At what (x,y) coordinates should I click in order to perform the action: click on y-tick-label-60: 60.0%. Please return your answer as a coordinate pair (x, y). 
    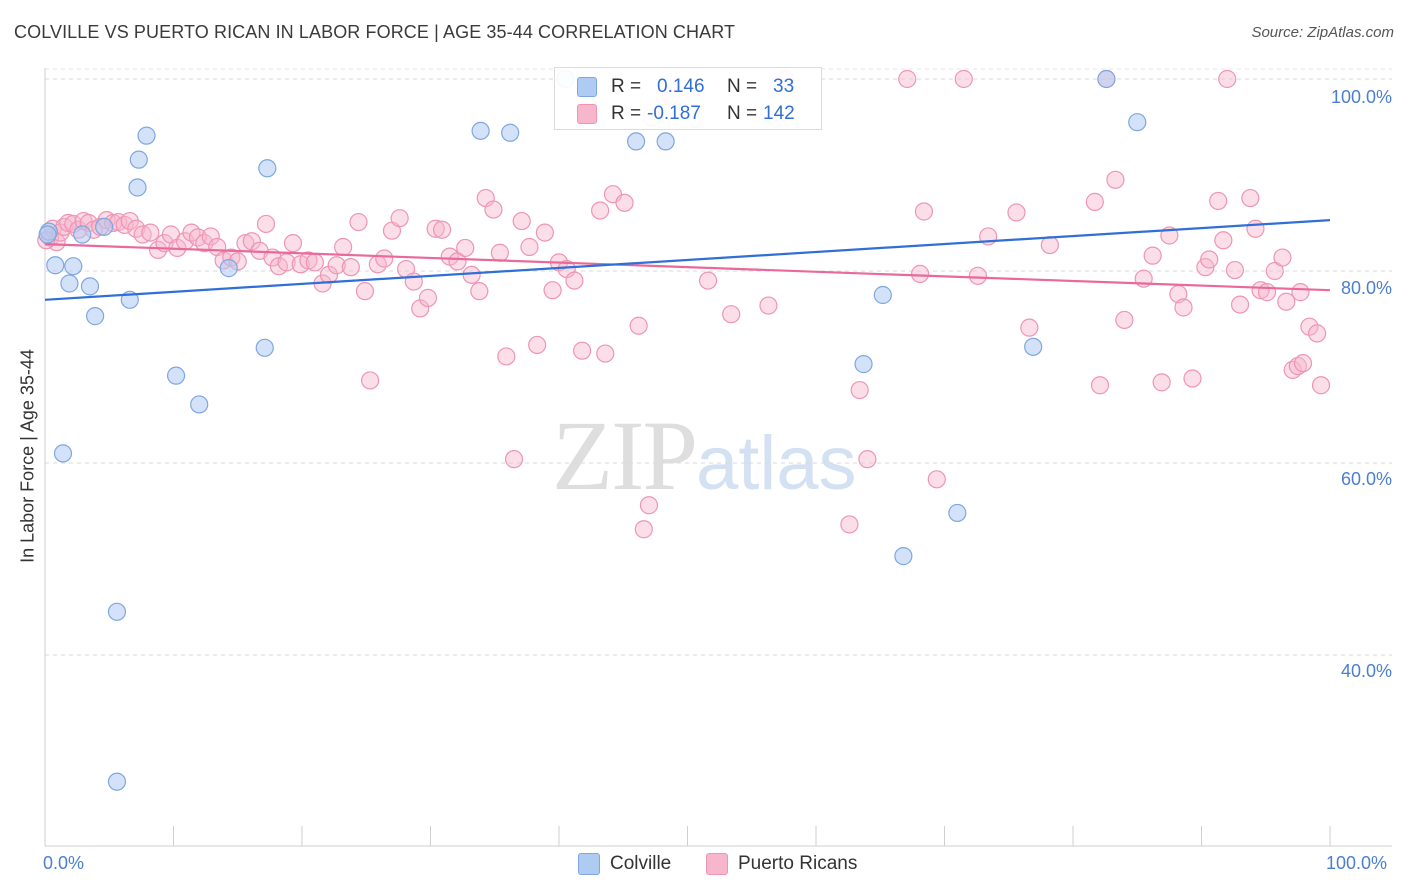
    Looking at the image, I should click on (1366, 479).